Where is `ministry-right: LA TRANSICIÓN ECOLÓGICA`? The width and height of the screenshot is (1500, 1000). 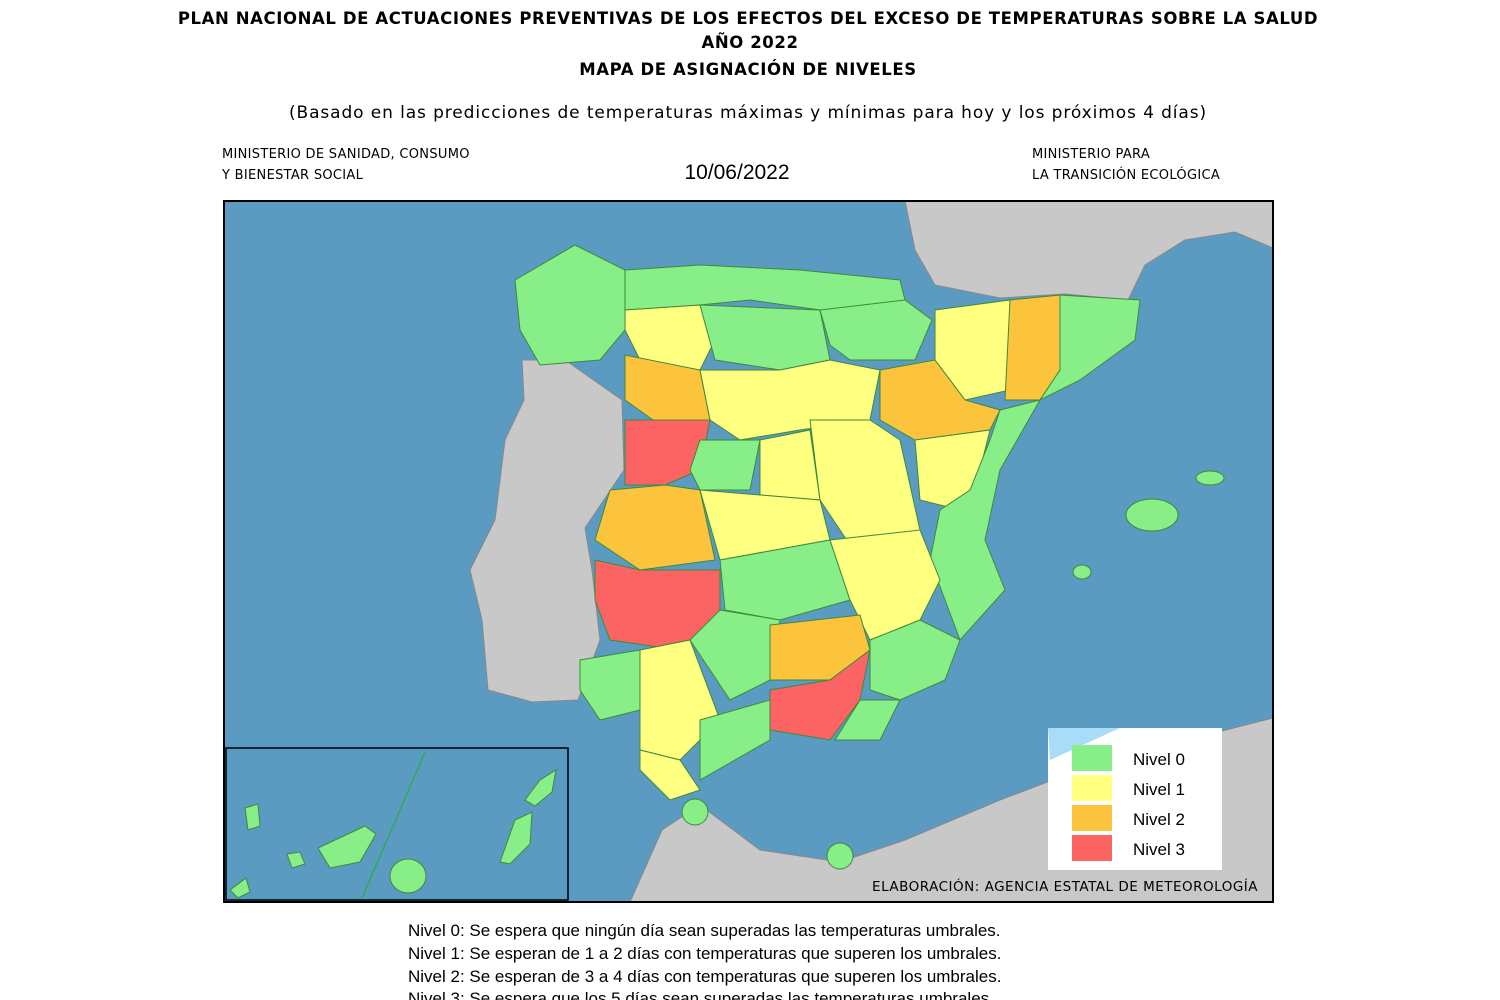 ministry-right: LA TRANSICIÓN ECOLÓGICA is located at coordinates (1126, 175).